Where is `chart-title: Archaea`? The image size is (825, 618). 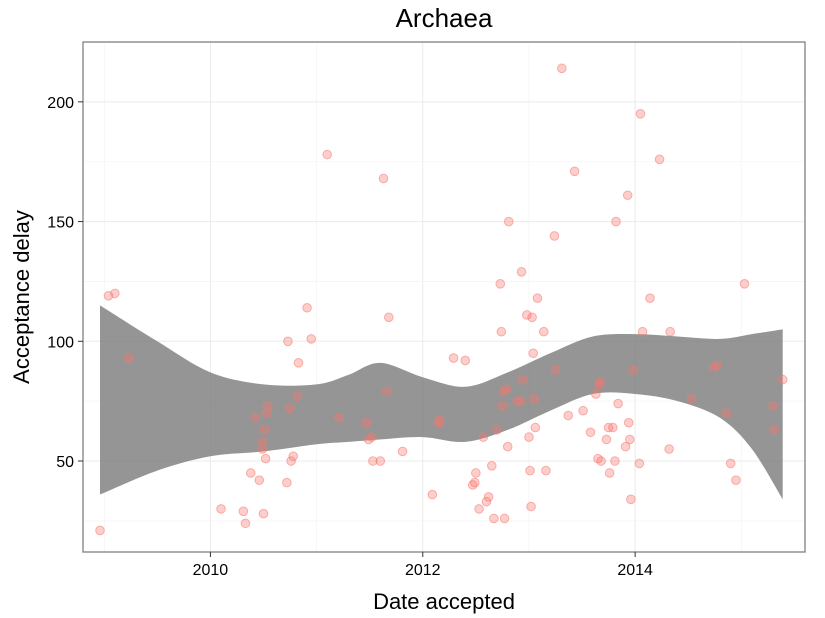
chart-title: Archaea is located at coordinates (444, 18).